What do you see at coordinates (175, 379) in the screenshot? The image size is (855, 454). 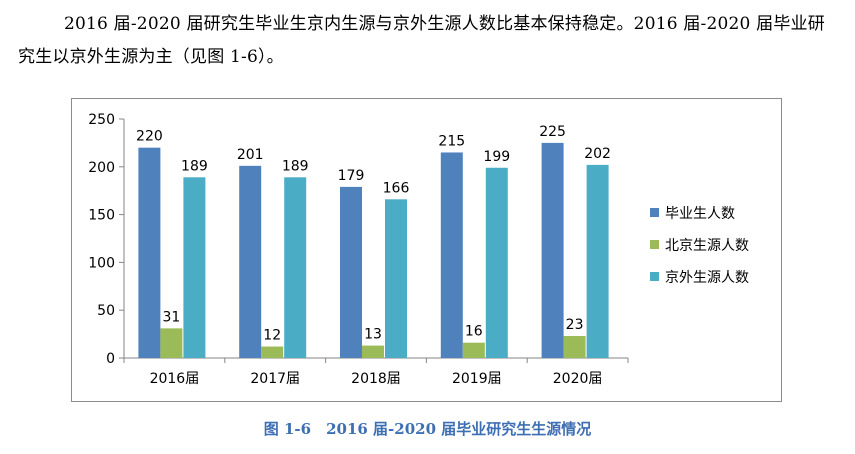 I see `x-tick-label: 2016届` at bounding box center [175, 379].